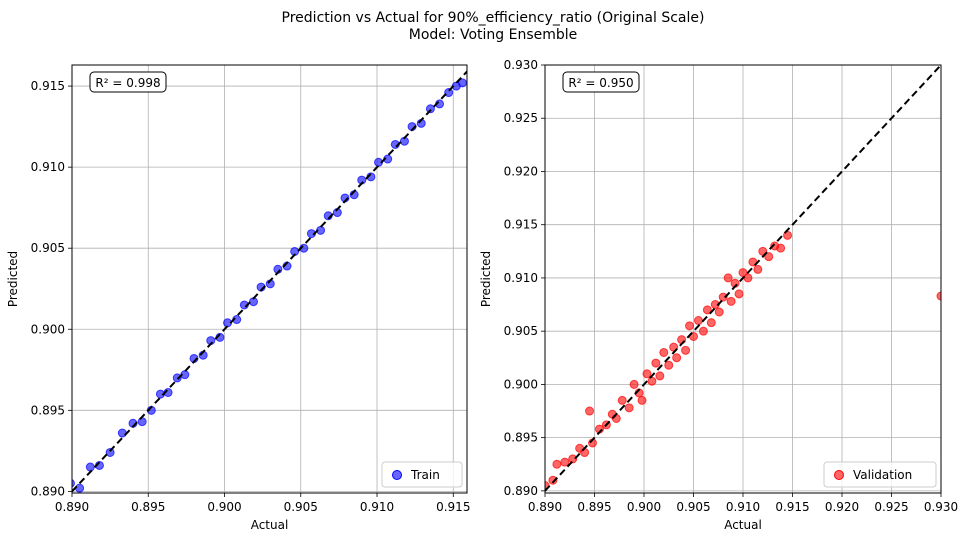  I want to click on r2-annotation: R² = 0.998, so click(127, 83).